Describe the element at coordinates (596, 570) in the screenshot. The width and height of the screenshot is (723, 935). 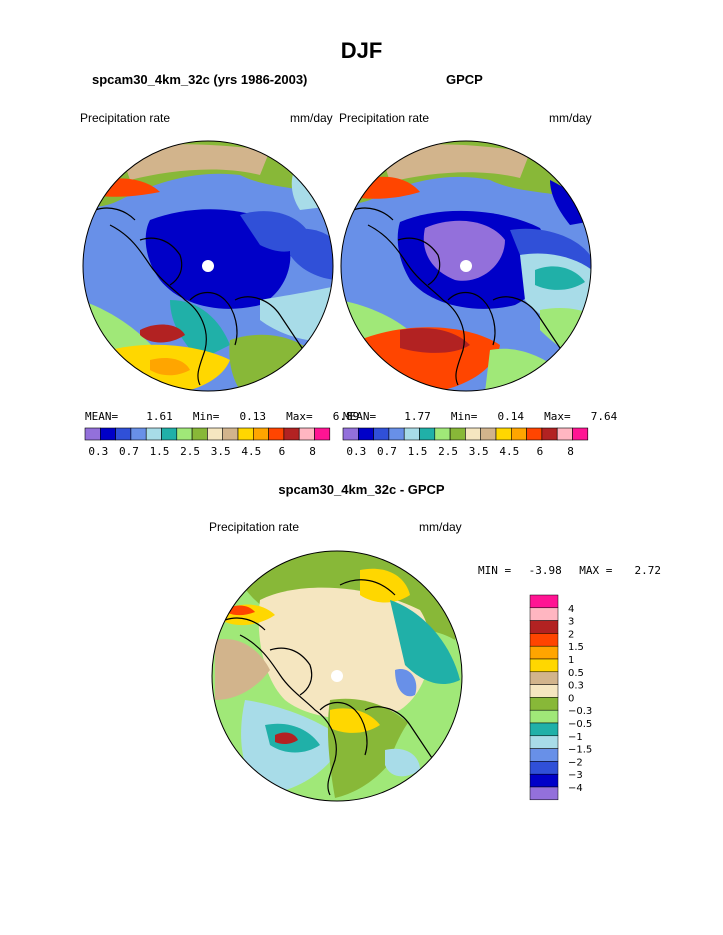
I see `diff-max-label: MAX =` at that location.